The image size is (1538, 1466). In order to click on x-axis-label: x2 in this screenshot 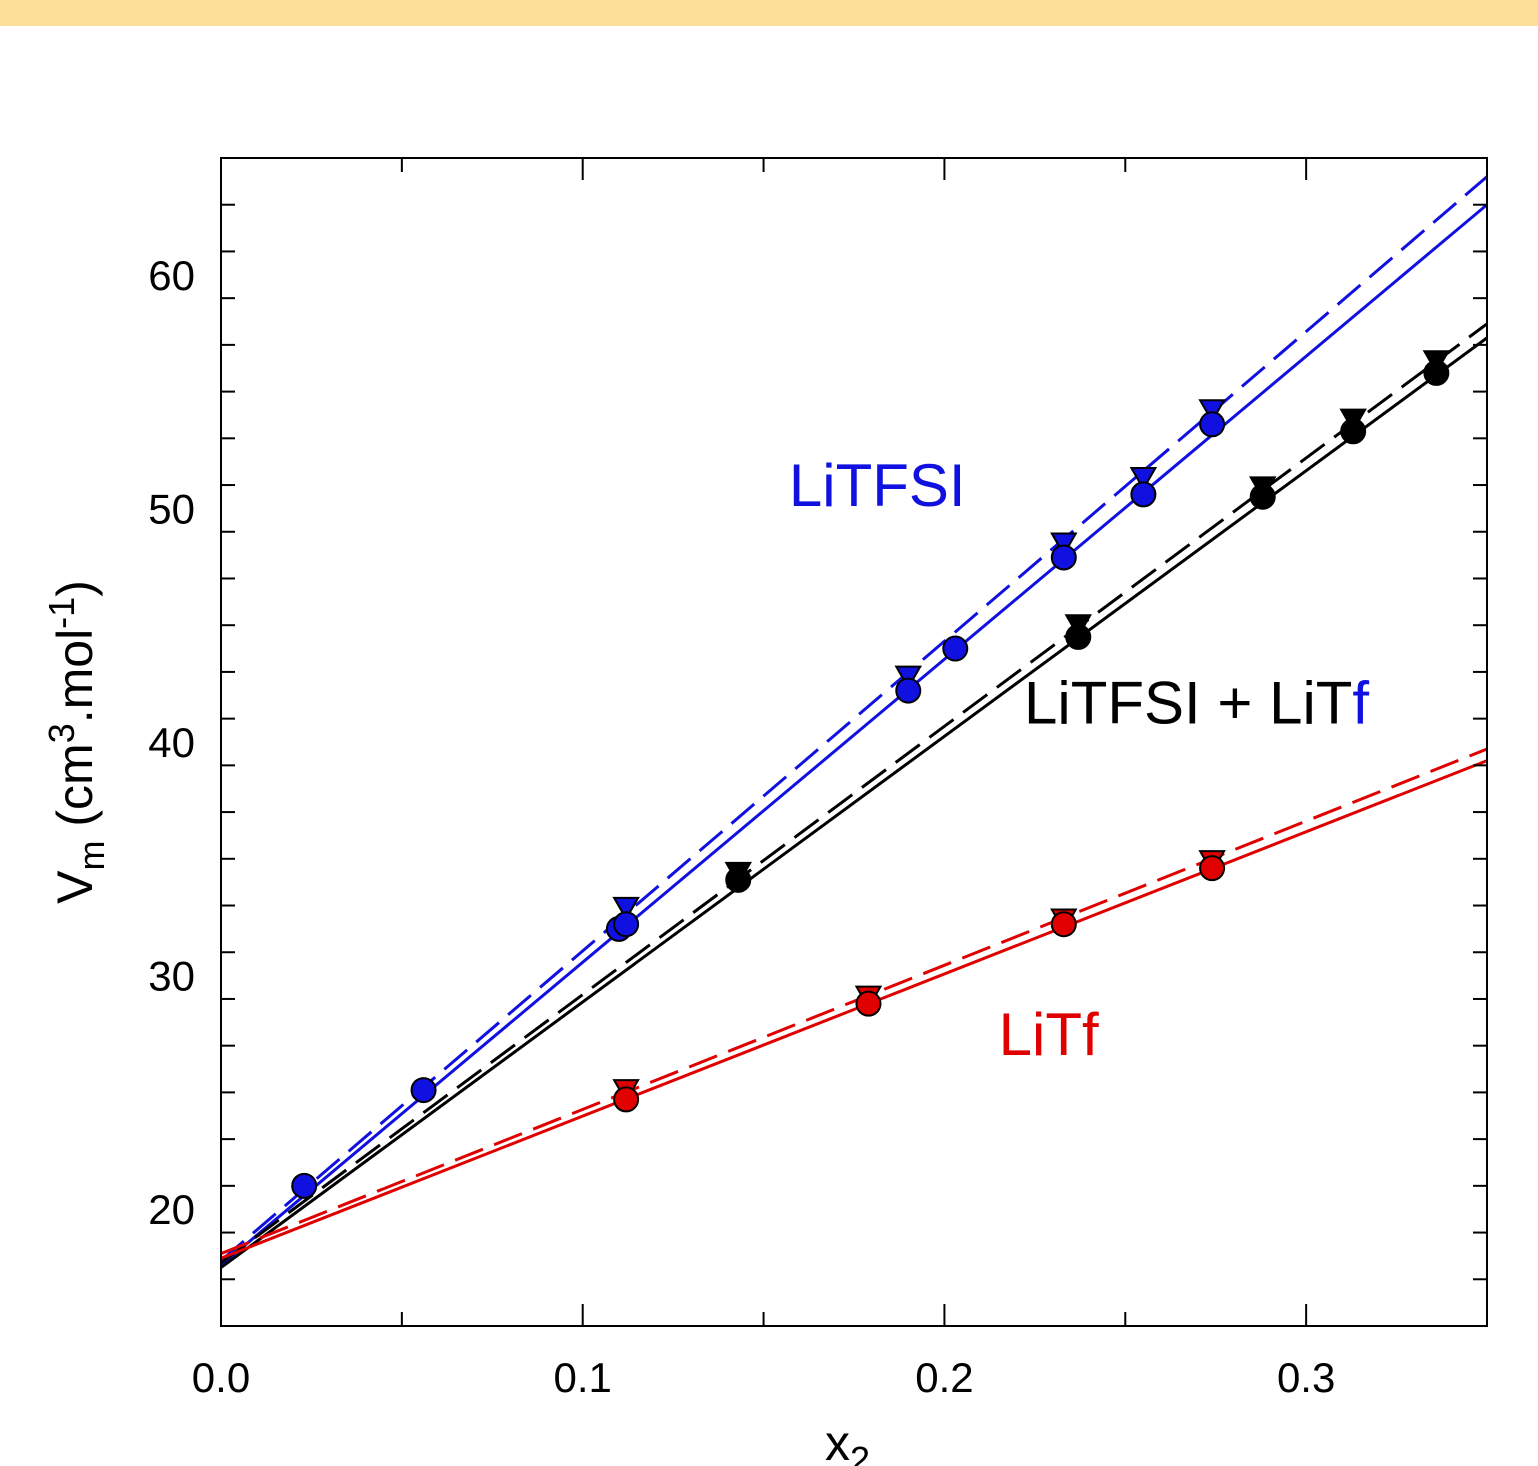, I will do `click(847, 1440)`.